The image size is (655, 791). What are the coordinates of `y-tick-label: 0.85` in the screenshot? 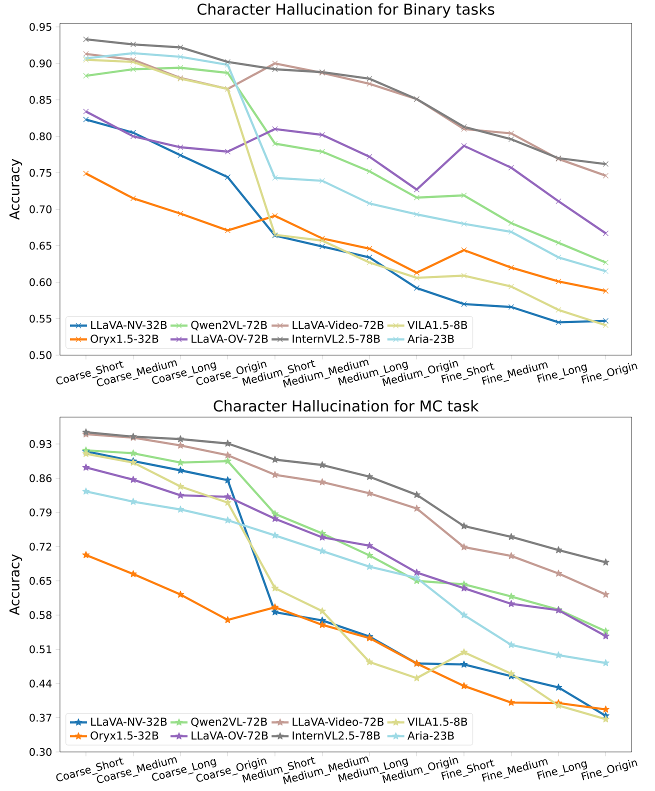 It's located at (41, 100).